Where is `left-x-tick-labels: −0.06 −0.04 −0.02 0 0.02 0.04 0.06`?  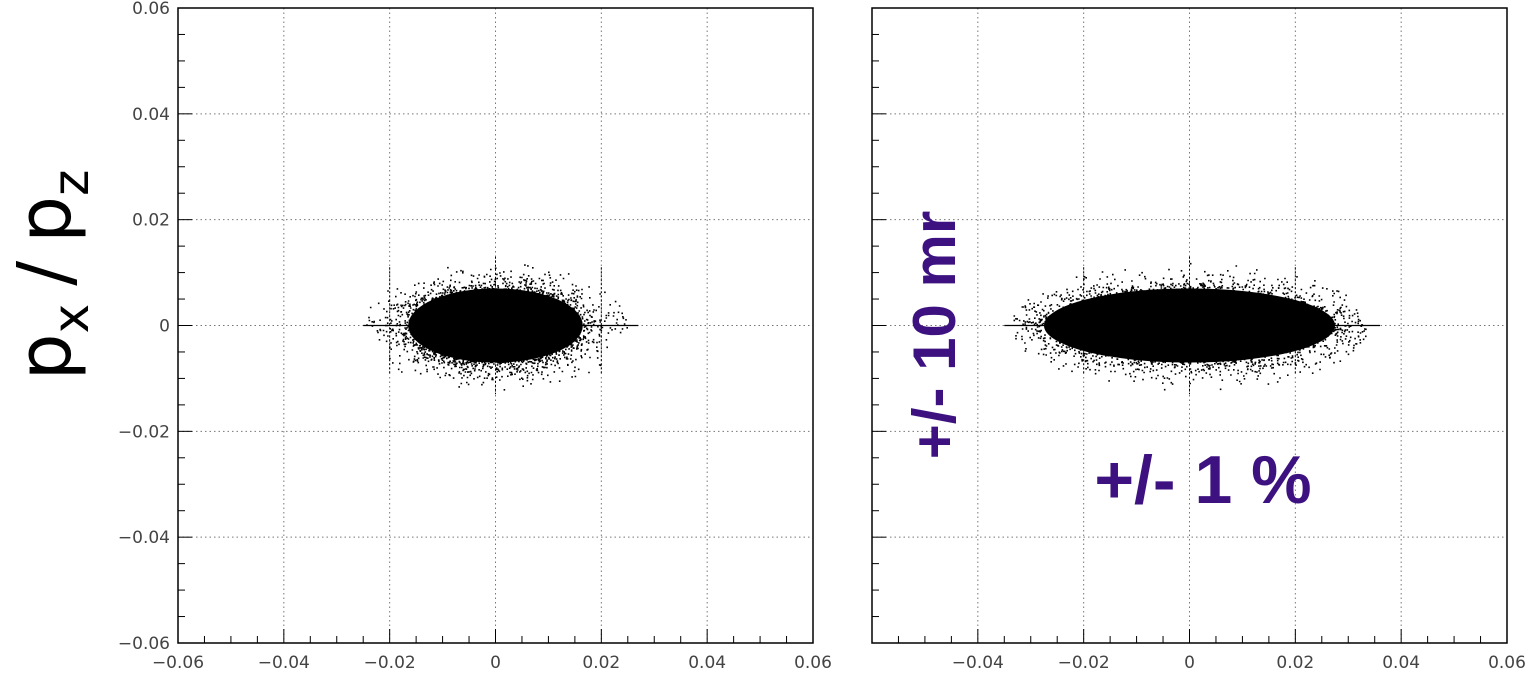
left-x-tick-labels: −0.06 −0.04 −0.02 0 0.02 0.04 0.06 is located at coordinates (492, 663).